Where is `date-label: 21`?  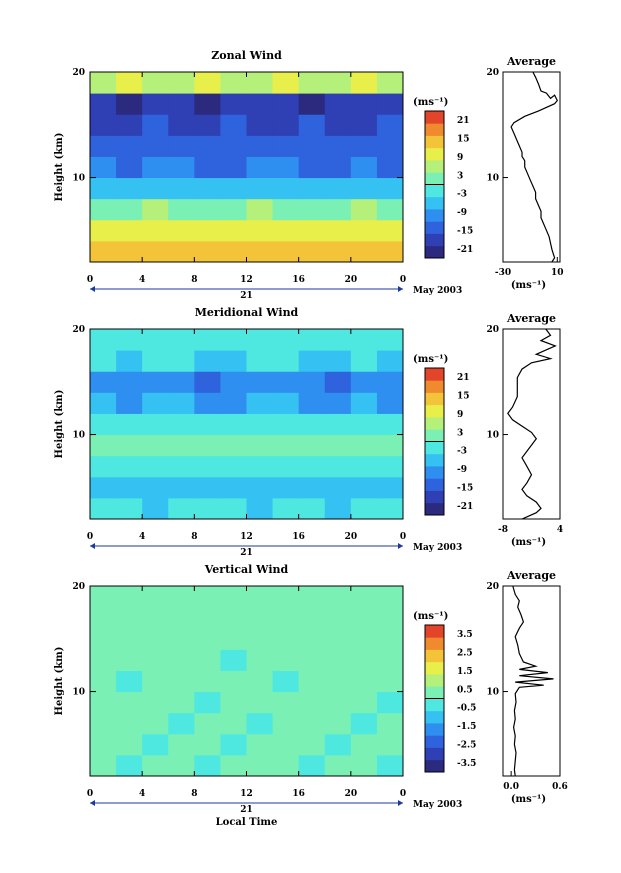
date-label: 21 is located at coordinates (246, 810).